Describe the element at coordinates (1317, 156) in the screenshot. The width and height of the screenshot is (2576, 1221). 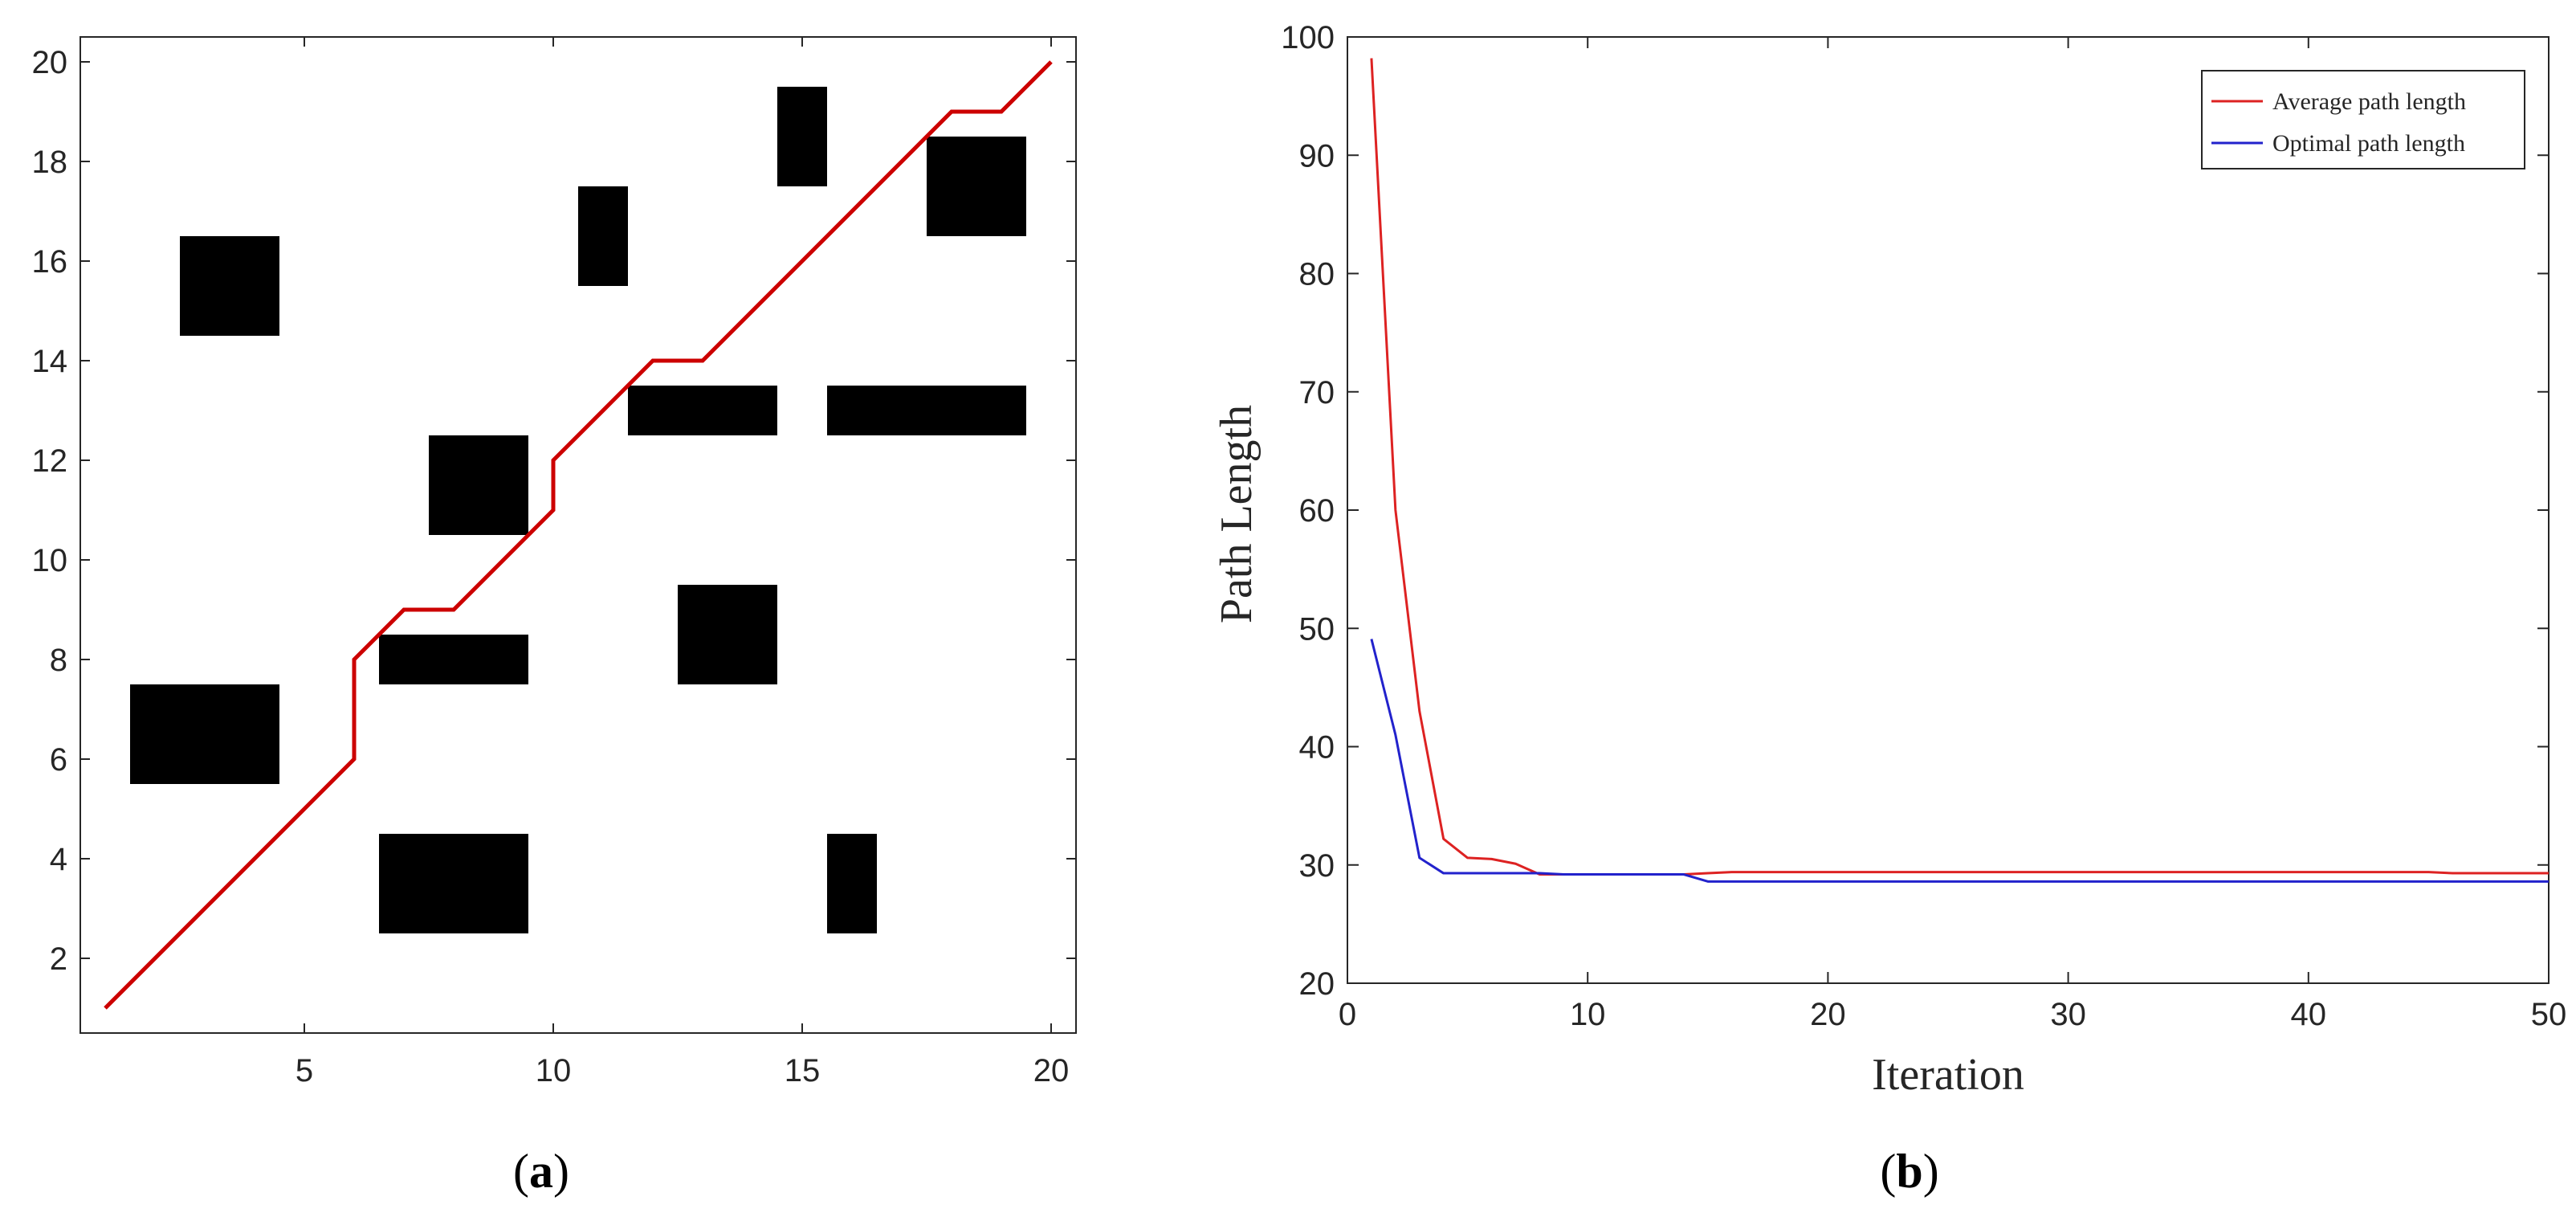
I see `convergence-y-tick-label: 90` at that location.